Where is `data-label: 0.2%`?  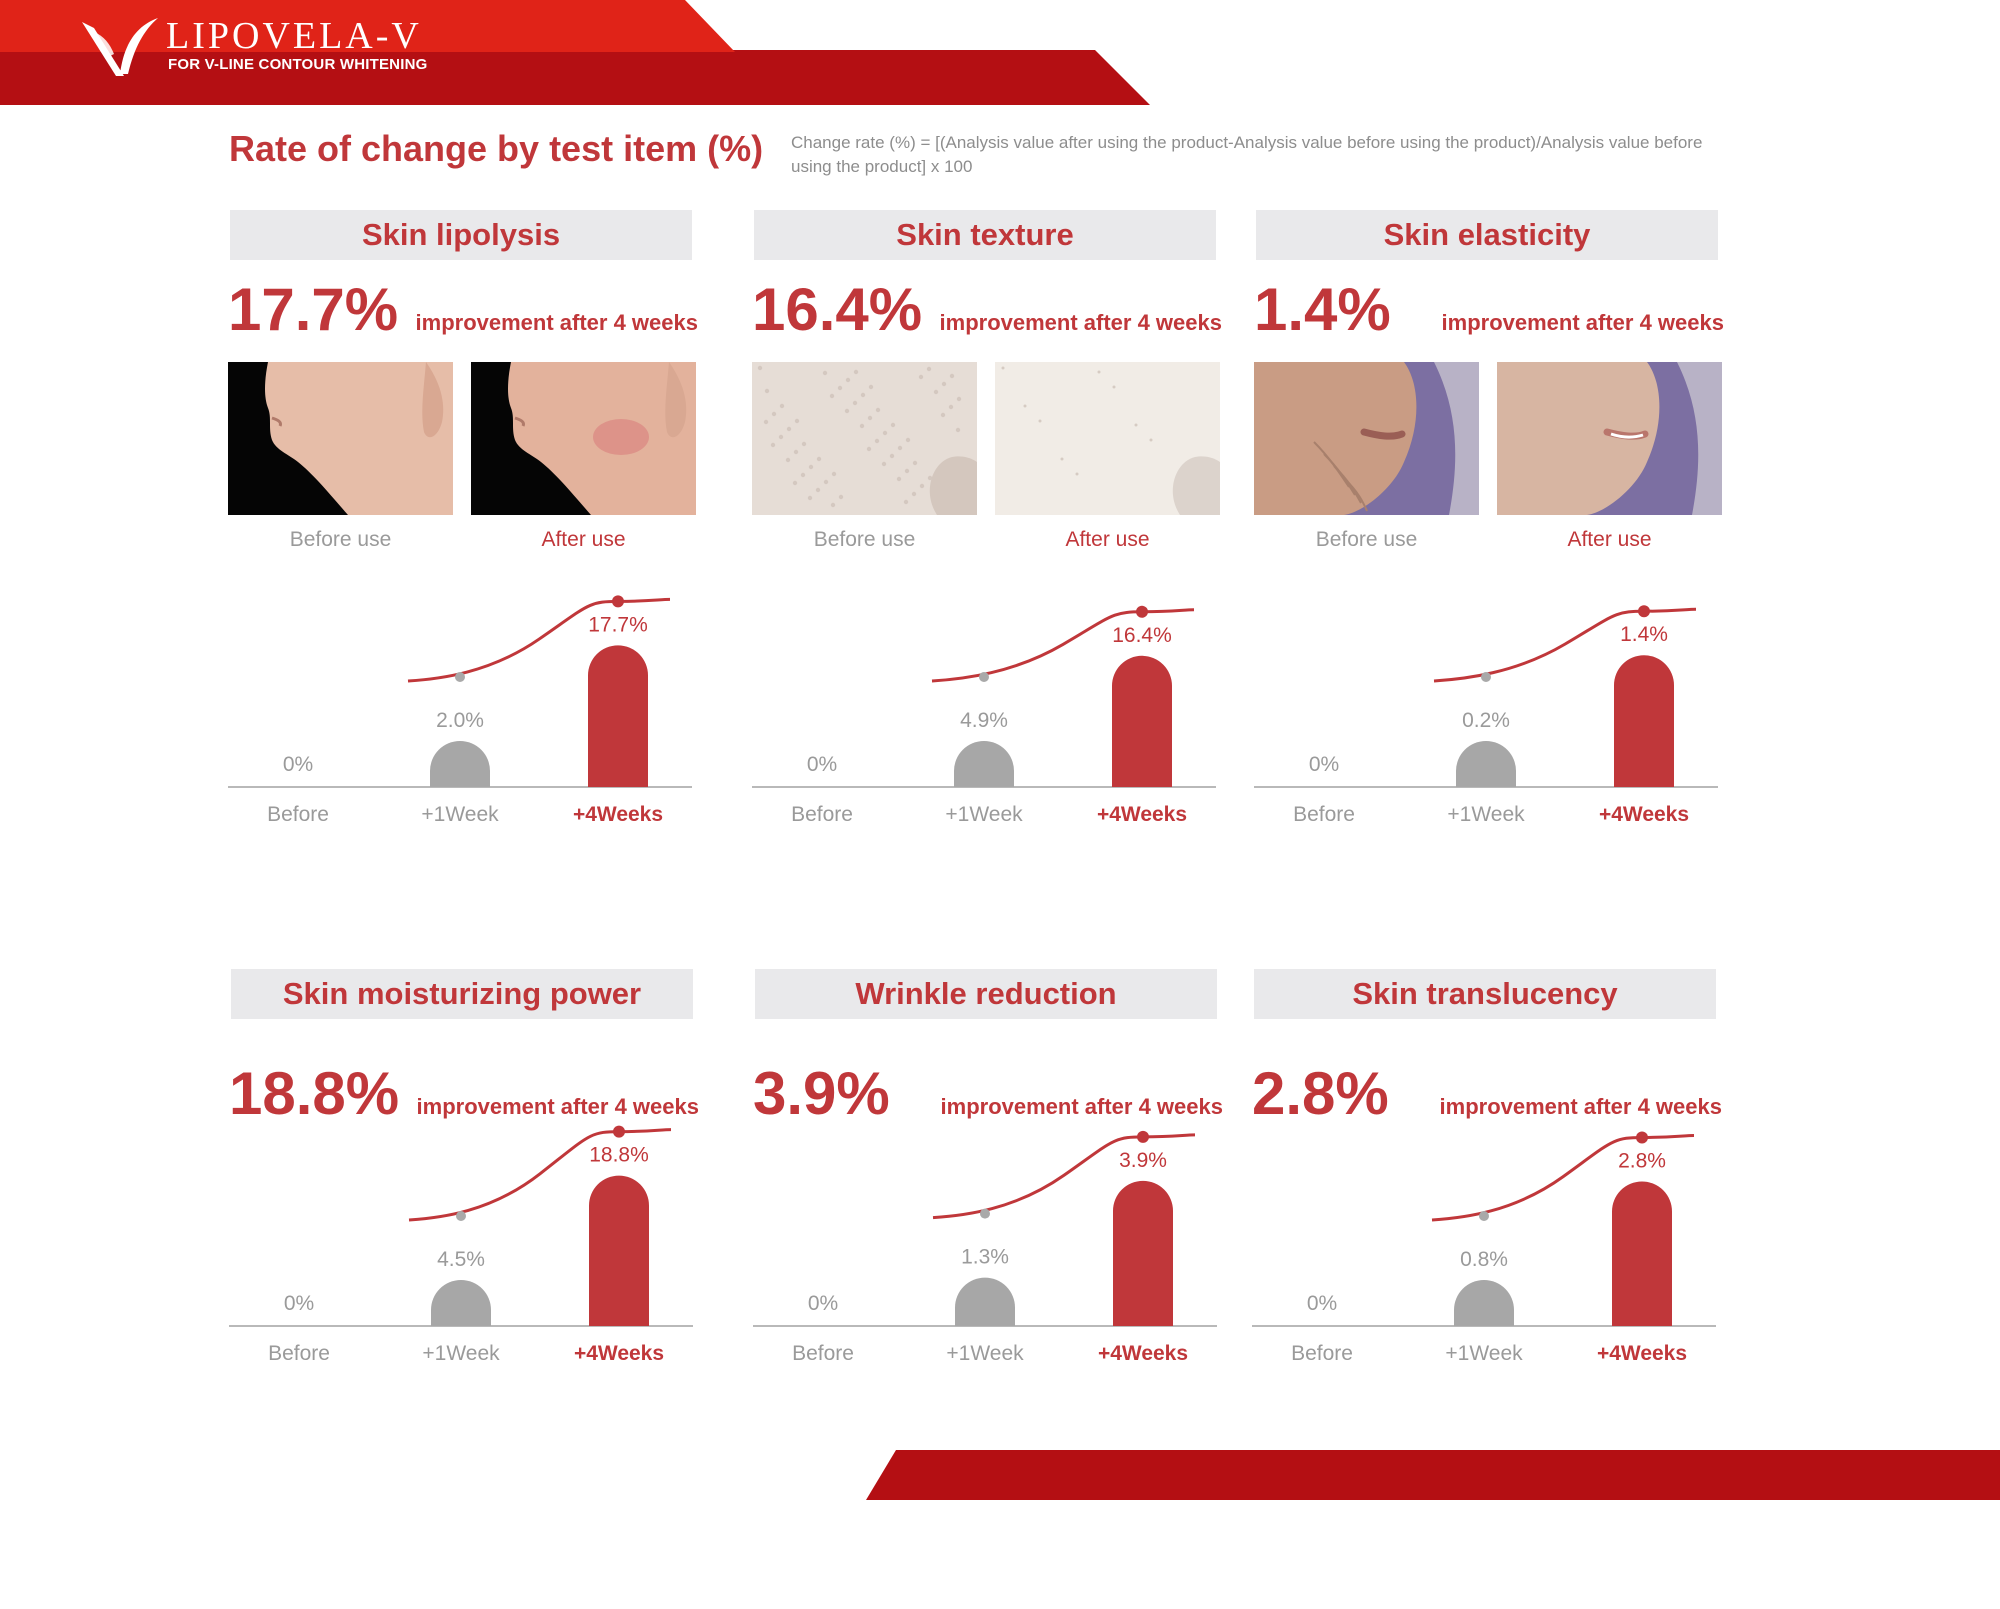 data-label: 0.2% is located at coordinates (1486, 720).